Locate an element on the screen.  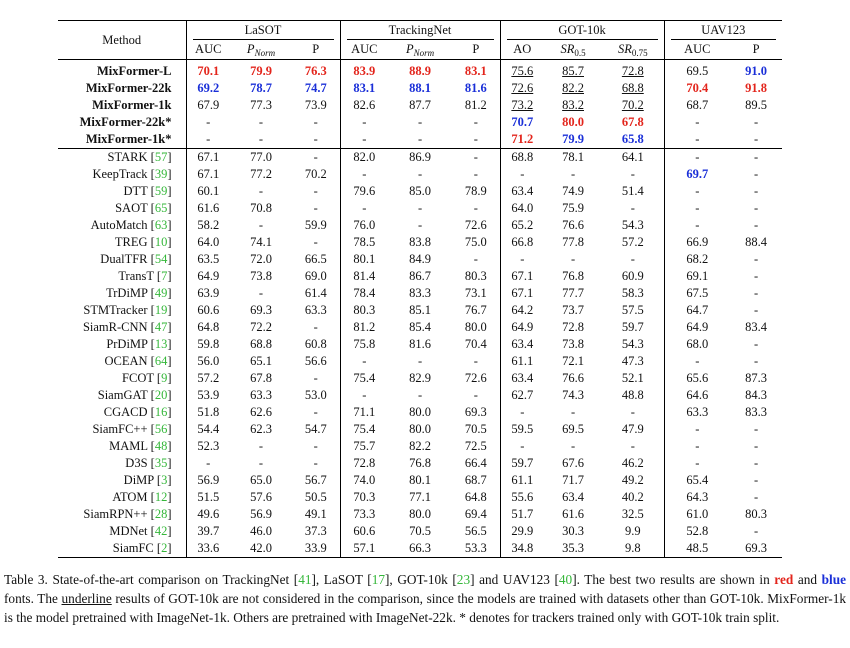
table-cell: 67.8 is located at coordinates (633, 122).